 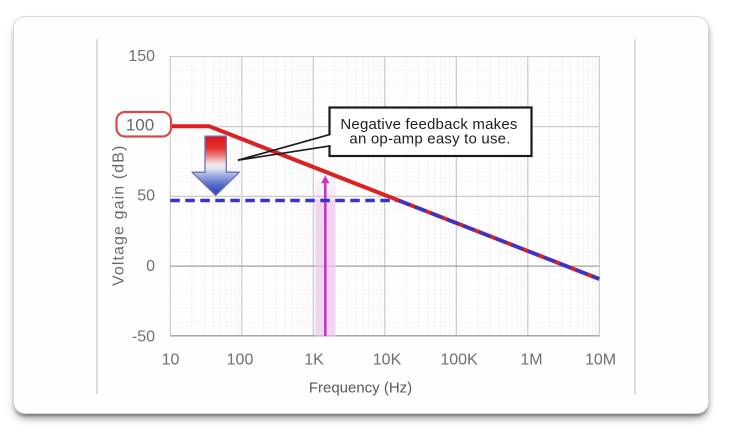 I want to click on svg-text: 1M, so click(x=531, y=360).